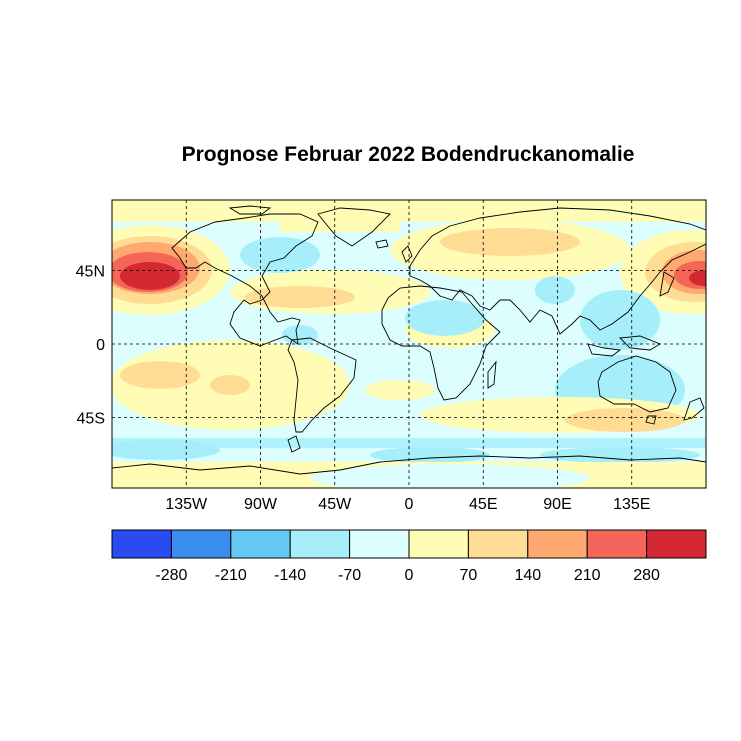 The height and width of the screenshot is (741, 741). What do you see at coordinates (186, 504) in the screenshot?
I see `longitude-tick-label: 135W` at bounding box center [186, 504].